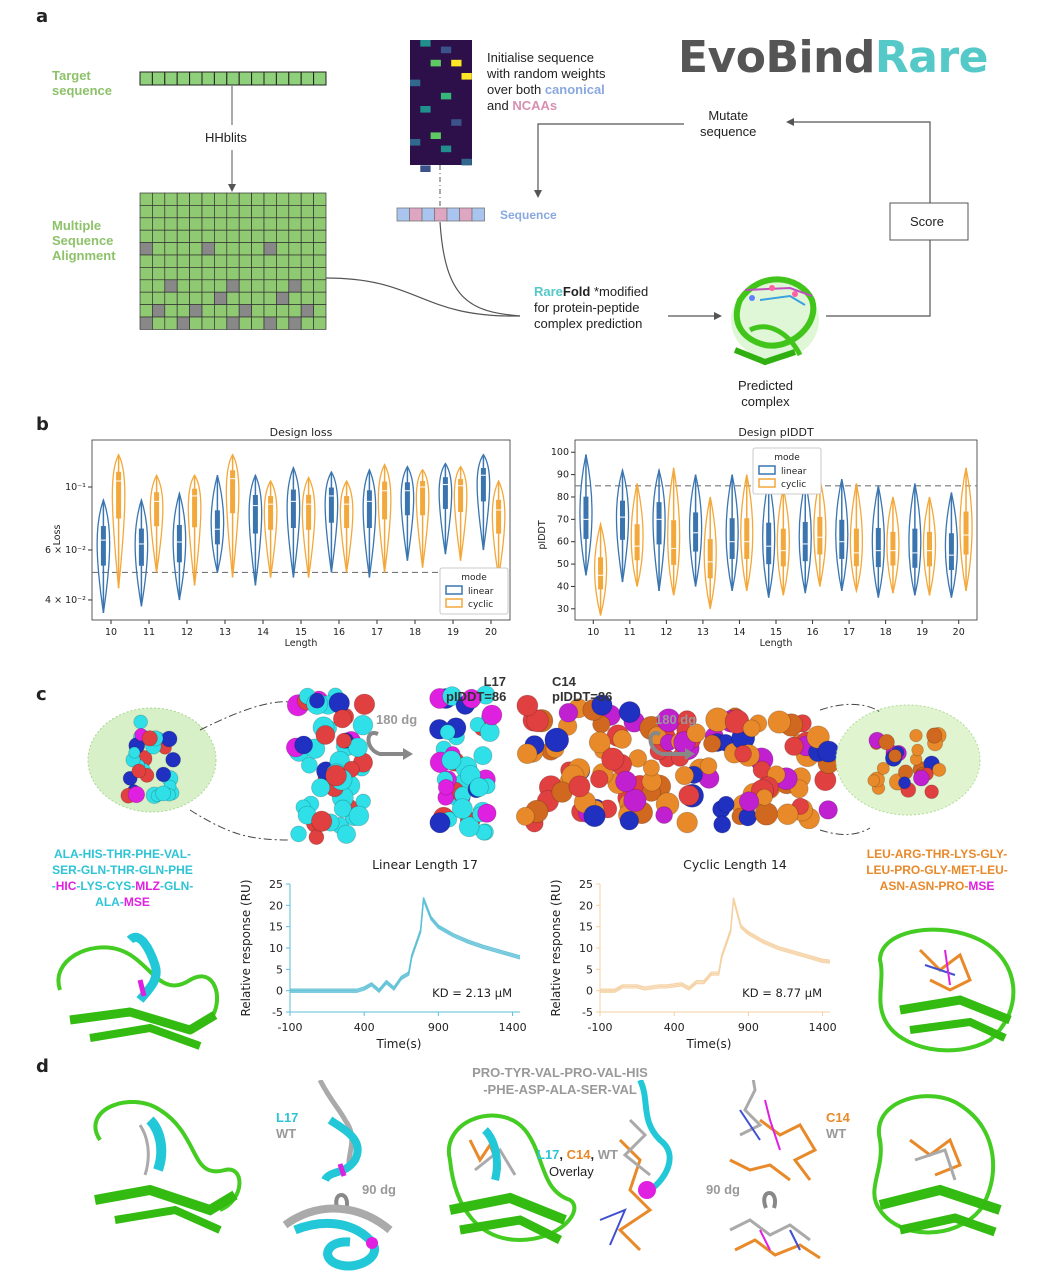 The image size is (1060, 1280). I want to click on x-tick-label: 10, so click(593, 632).